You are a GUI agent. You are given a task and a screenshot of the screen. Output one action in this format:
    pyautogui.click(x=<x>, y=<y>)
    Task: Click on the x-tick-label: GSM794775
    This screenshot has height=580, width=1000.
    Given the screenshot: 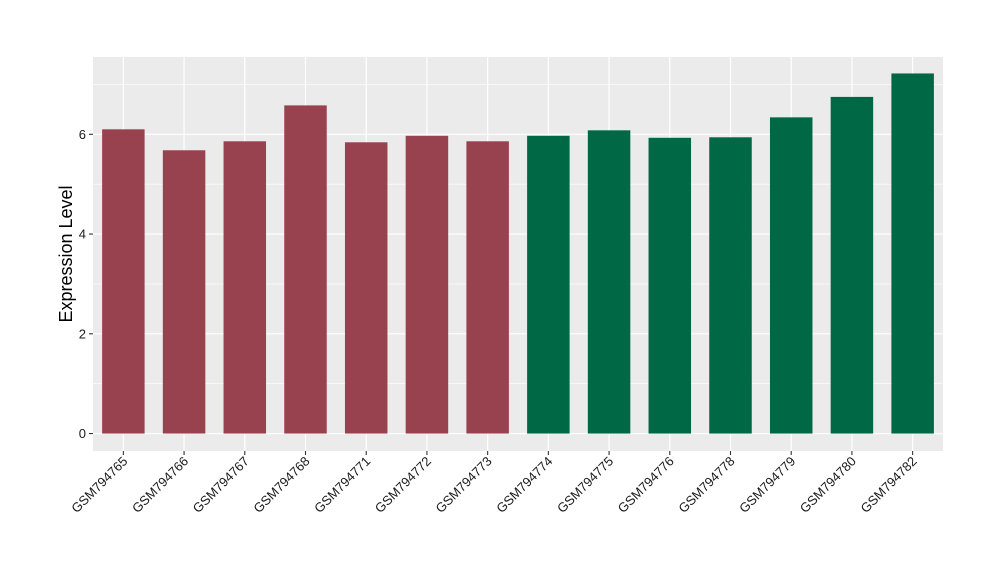 What is the action you would take?
    pyautogui.click(x=585, y=485)
    